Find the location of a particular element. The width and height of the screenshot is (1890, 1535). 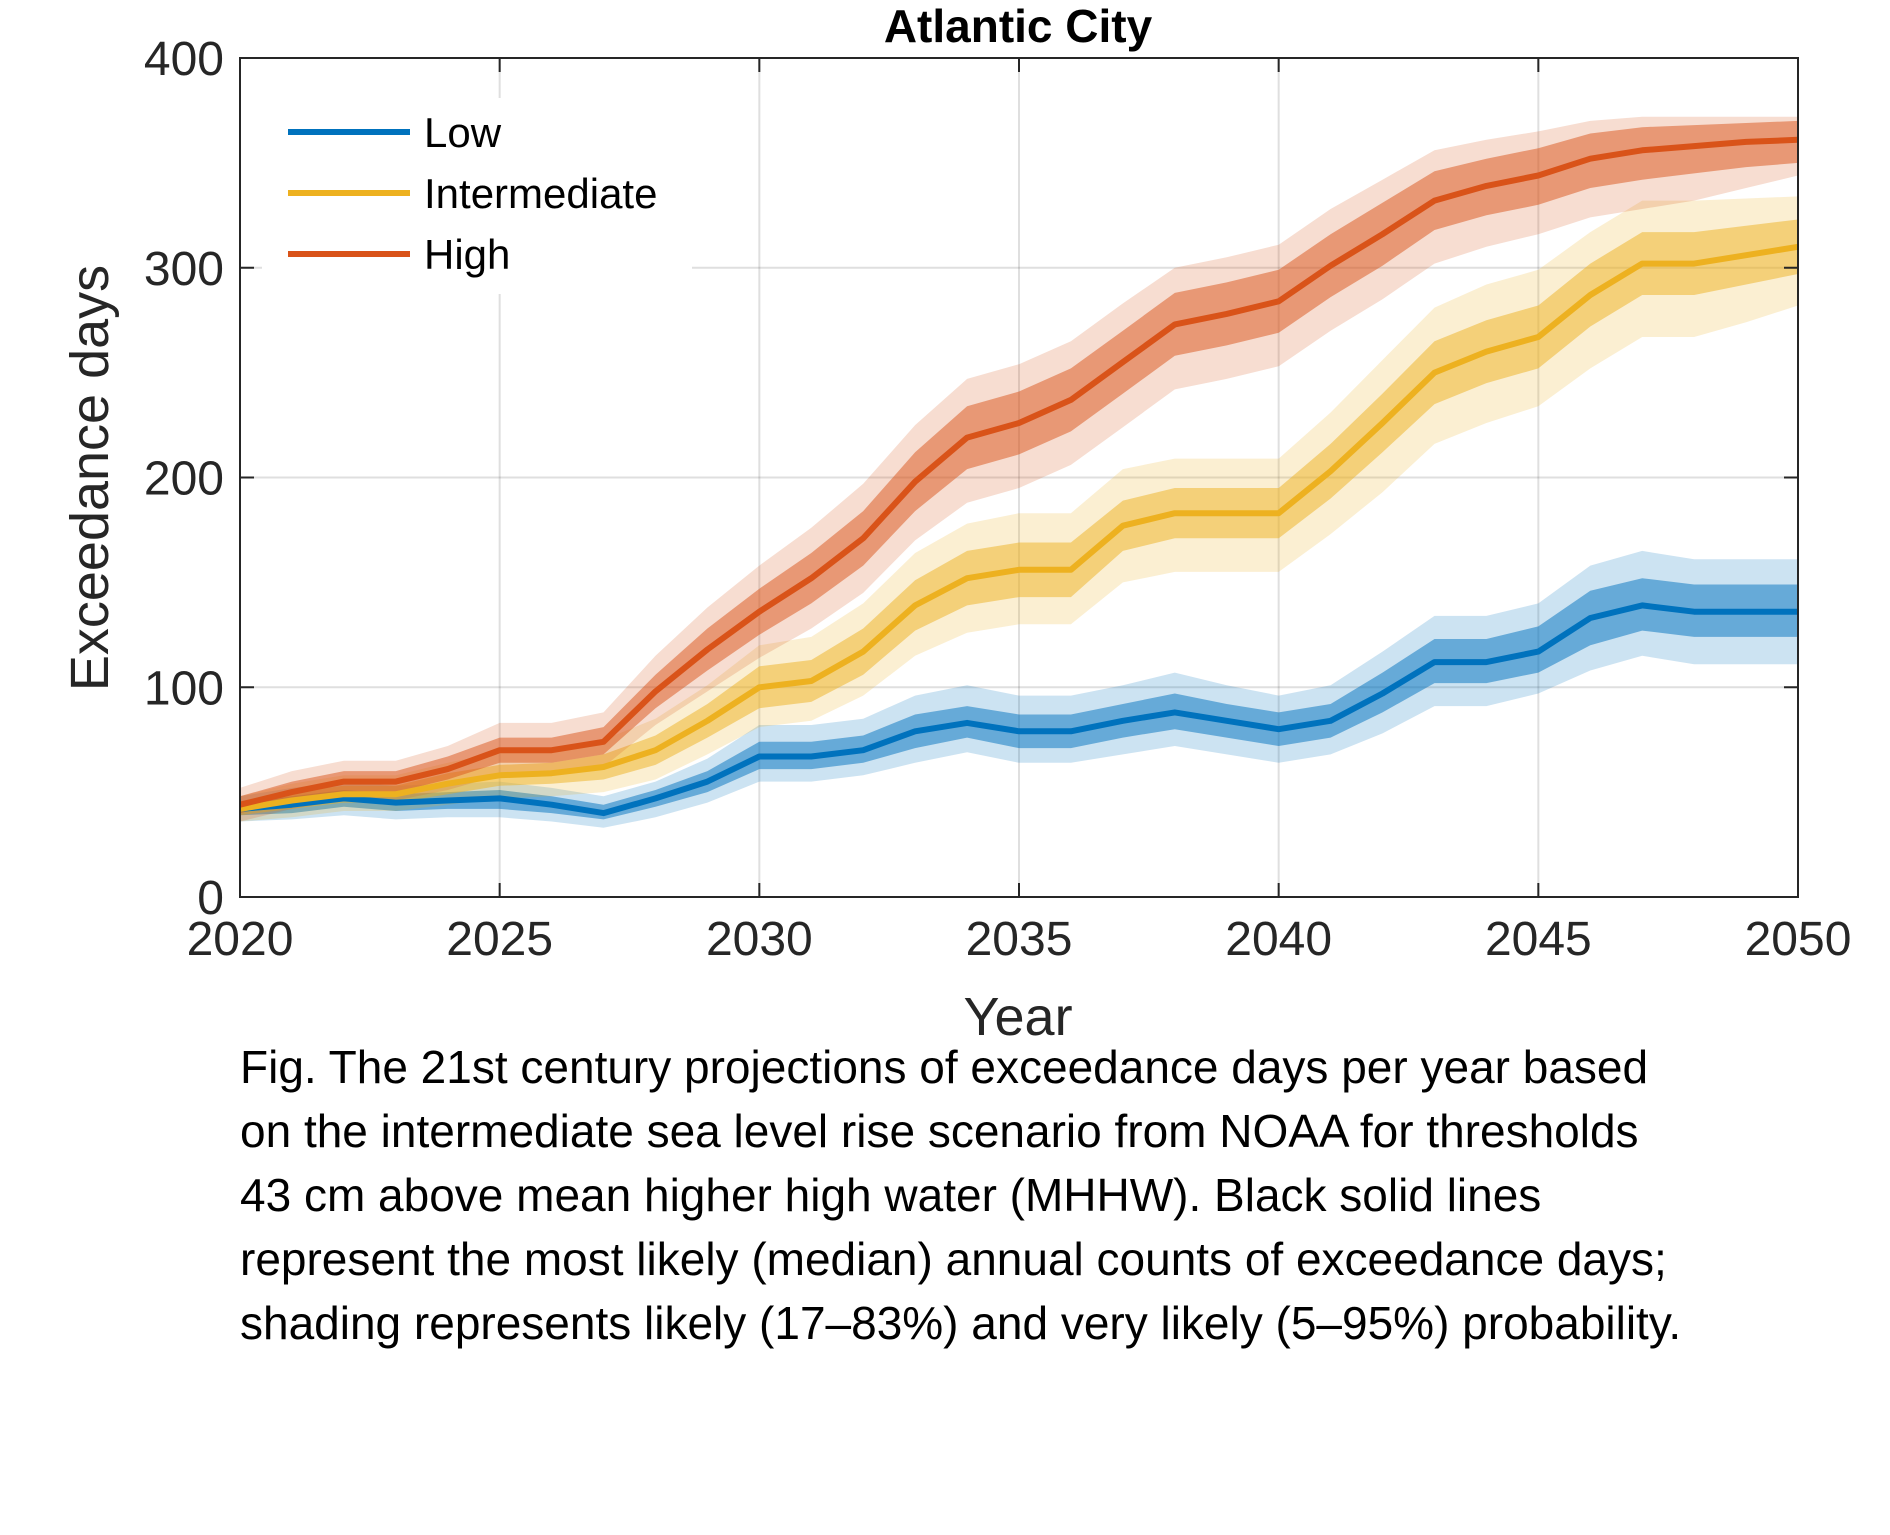

y-tick-label: 200 is located at coordinates (184, 479).